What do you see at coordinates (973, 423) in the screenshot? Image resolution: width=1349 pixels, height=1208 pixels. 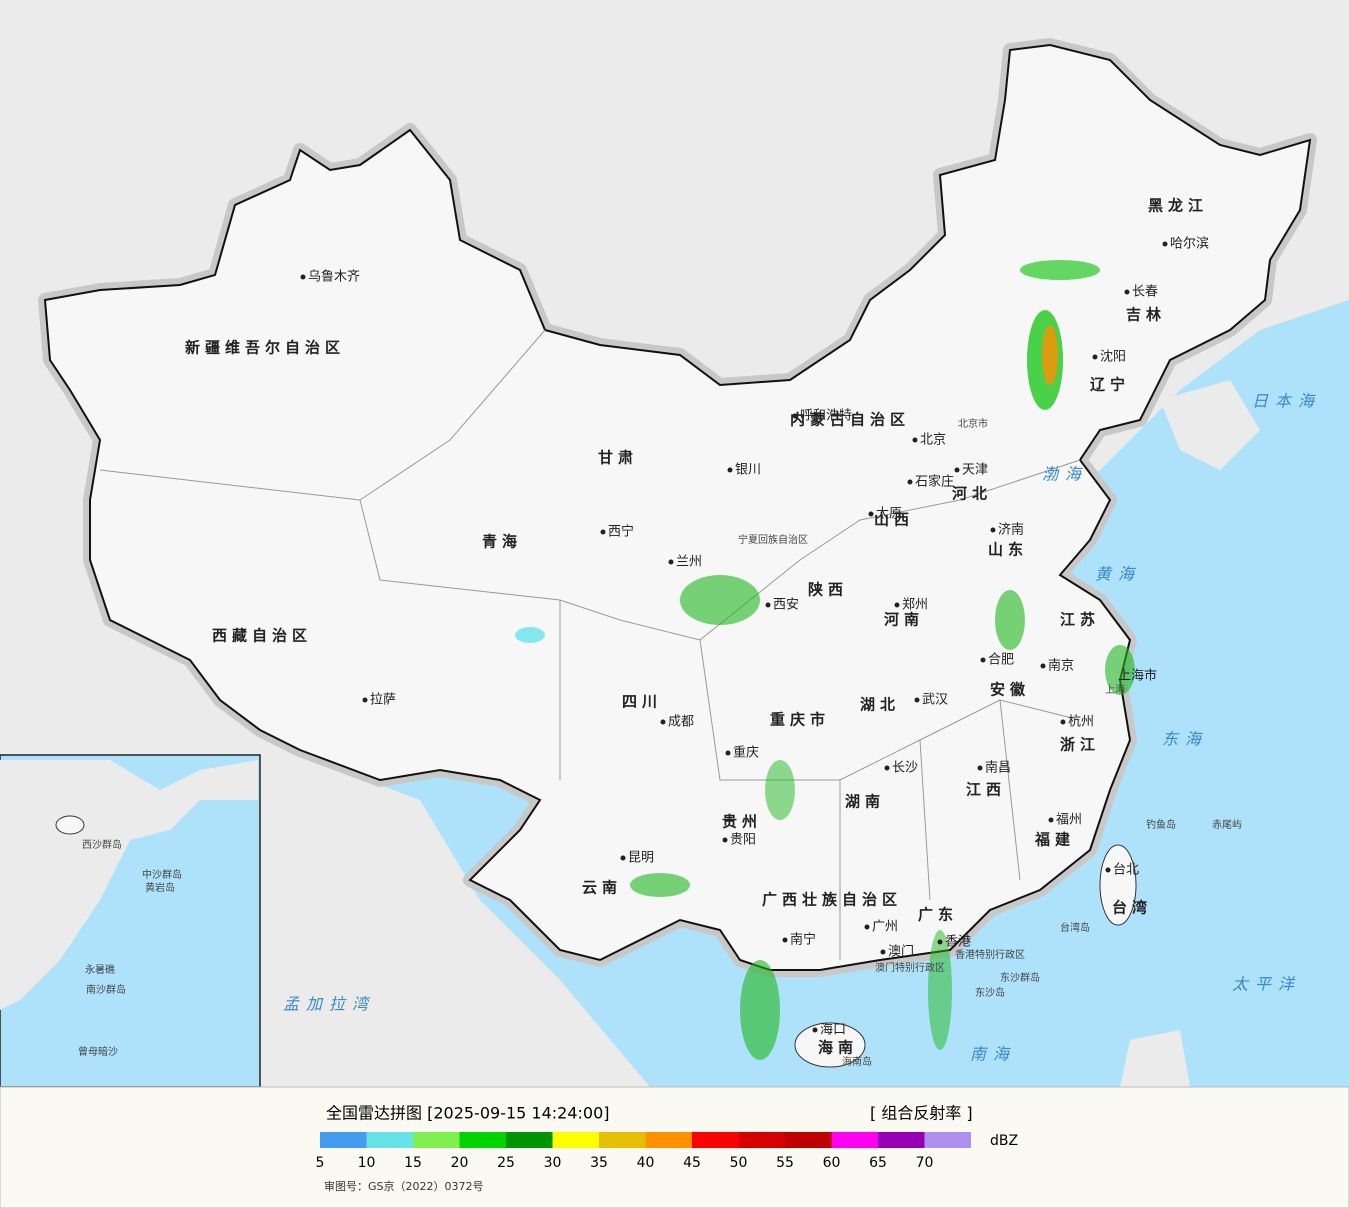 I see `place-label: 北京市` at bounding box center [973, 423].